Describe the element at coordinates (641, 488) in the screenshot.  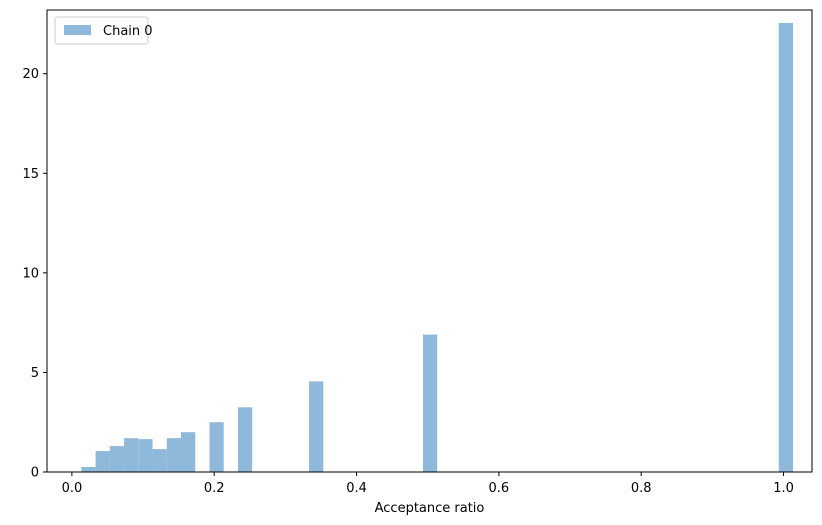
I see `x-tick-label-4: 0.8` at that location.